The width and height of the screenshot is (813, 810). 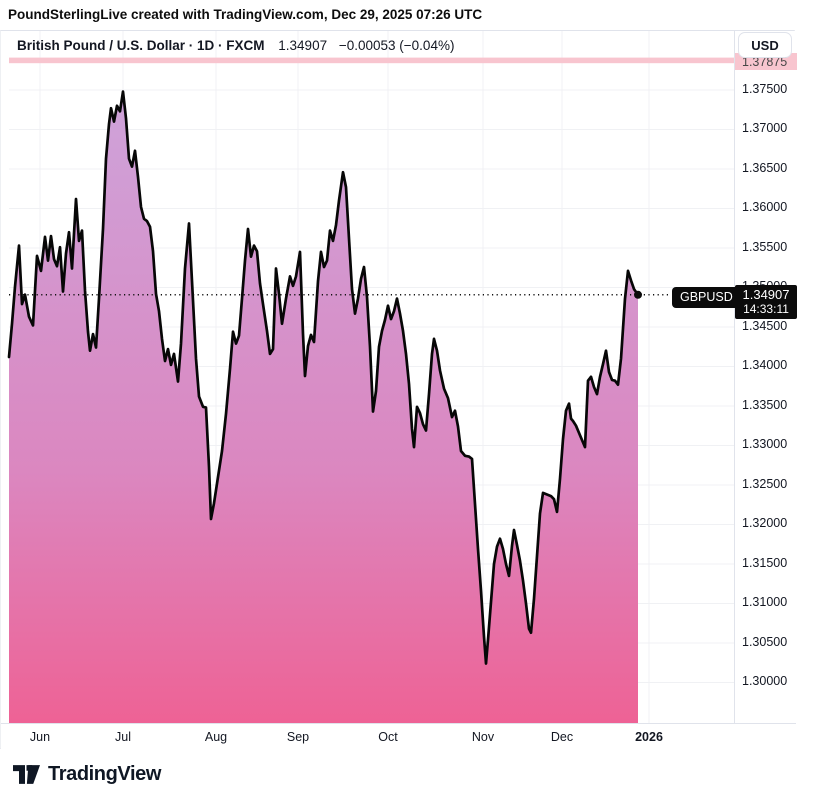 What do you see at coordinates (765, 405) in the screenshot?
I see `price-tick-label: 1.33500` at bounding box center [765, 405].